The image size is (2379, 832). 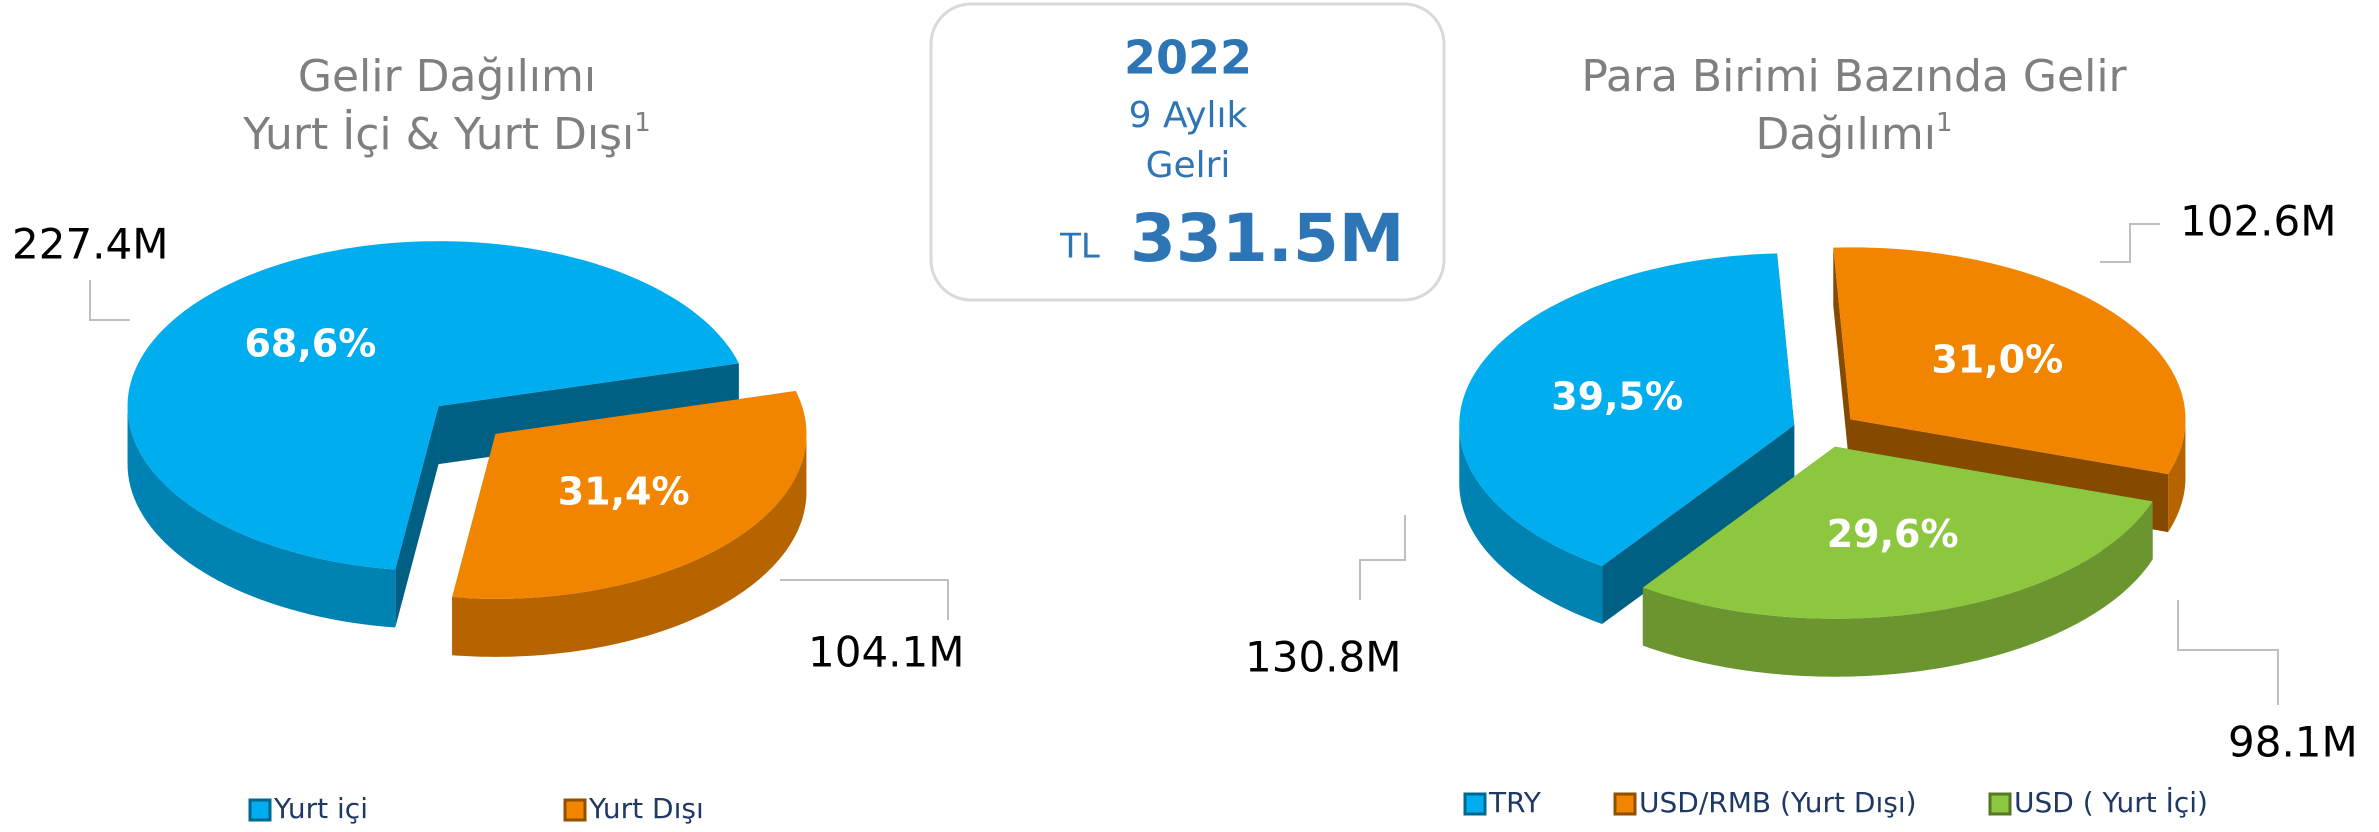 I want to click on chart-title-line: Gelir Dağılımı, so click(x=447, y=76).